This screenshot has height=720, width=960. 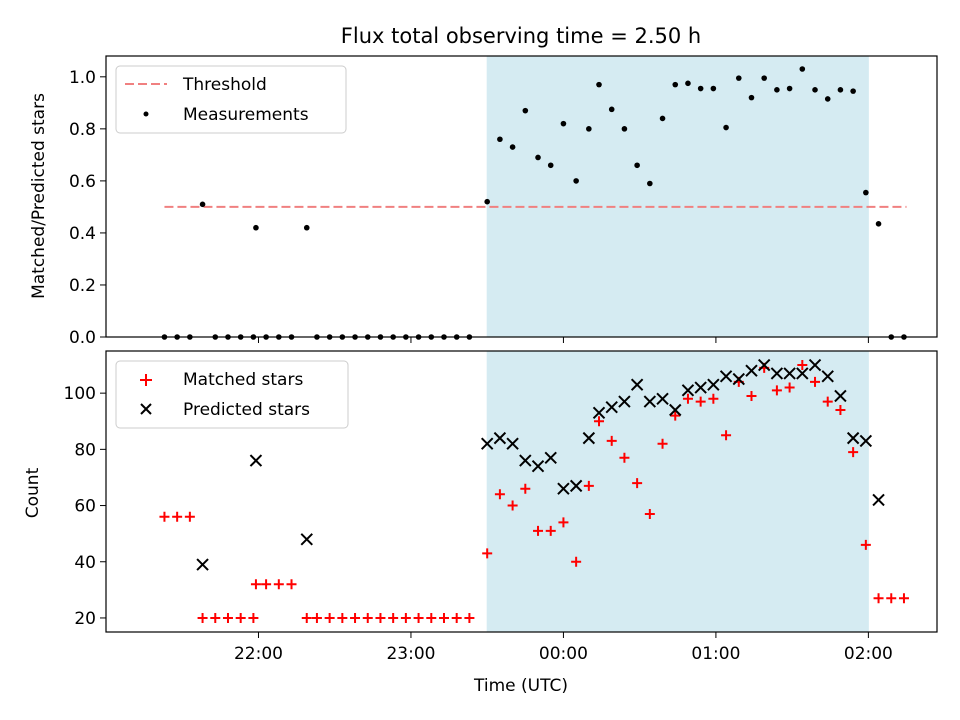 What do you see at coordinates (85, 506) in the screenshot?
I see `bottom-y-axis: 20 40 60 80 100` at bounding box center [85, 506].